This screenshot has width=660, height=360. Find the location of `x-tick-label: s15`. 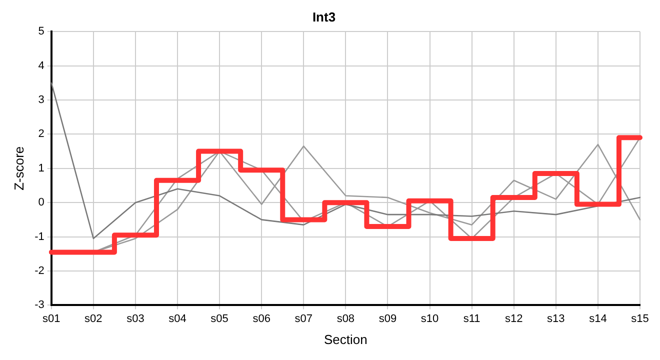

x-tick-label: s15 is located at coordinates (640, 318).